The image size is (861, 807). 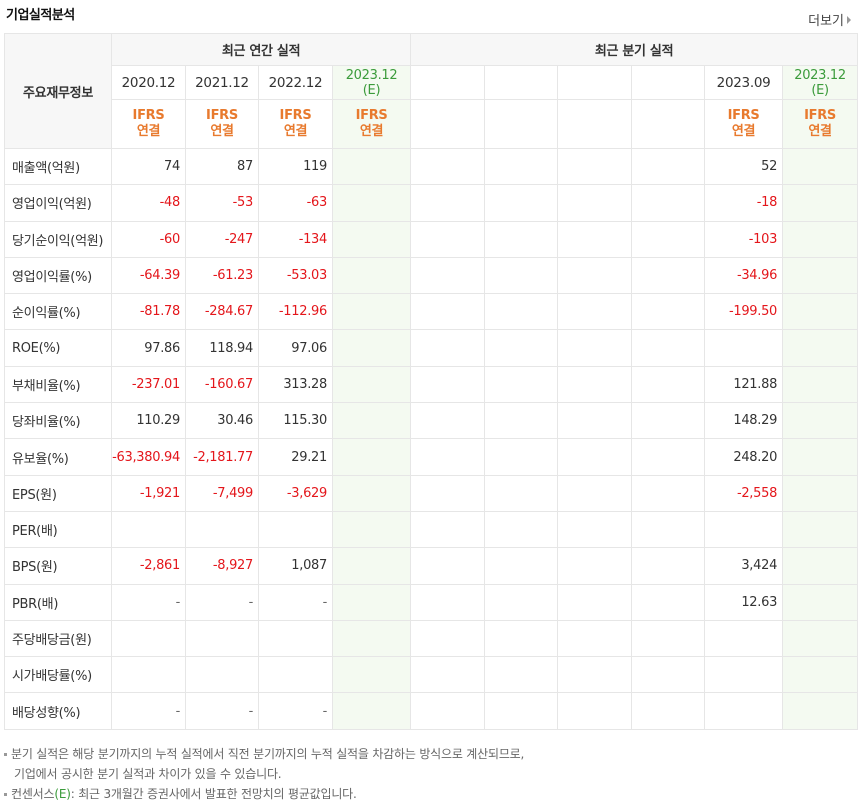 What do you see at coordinates (222, 566) in the screenshot?
I see `table-cell: -8,927` at bounding box center [222, 566].